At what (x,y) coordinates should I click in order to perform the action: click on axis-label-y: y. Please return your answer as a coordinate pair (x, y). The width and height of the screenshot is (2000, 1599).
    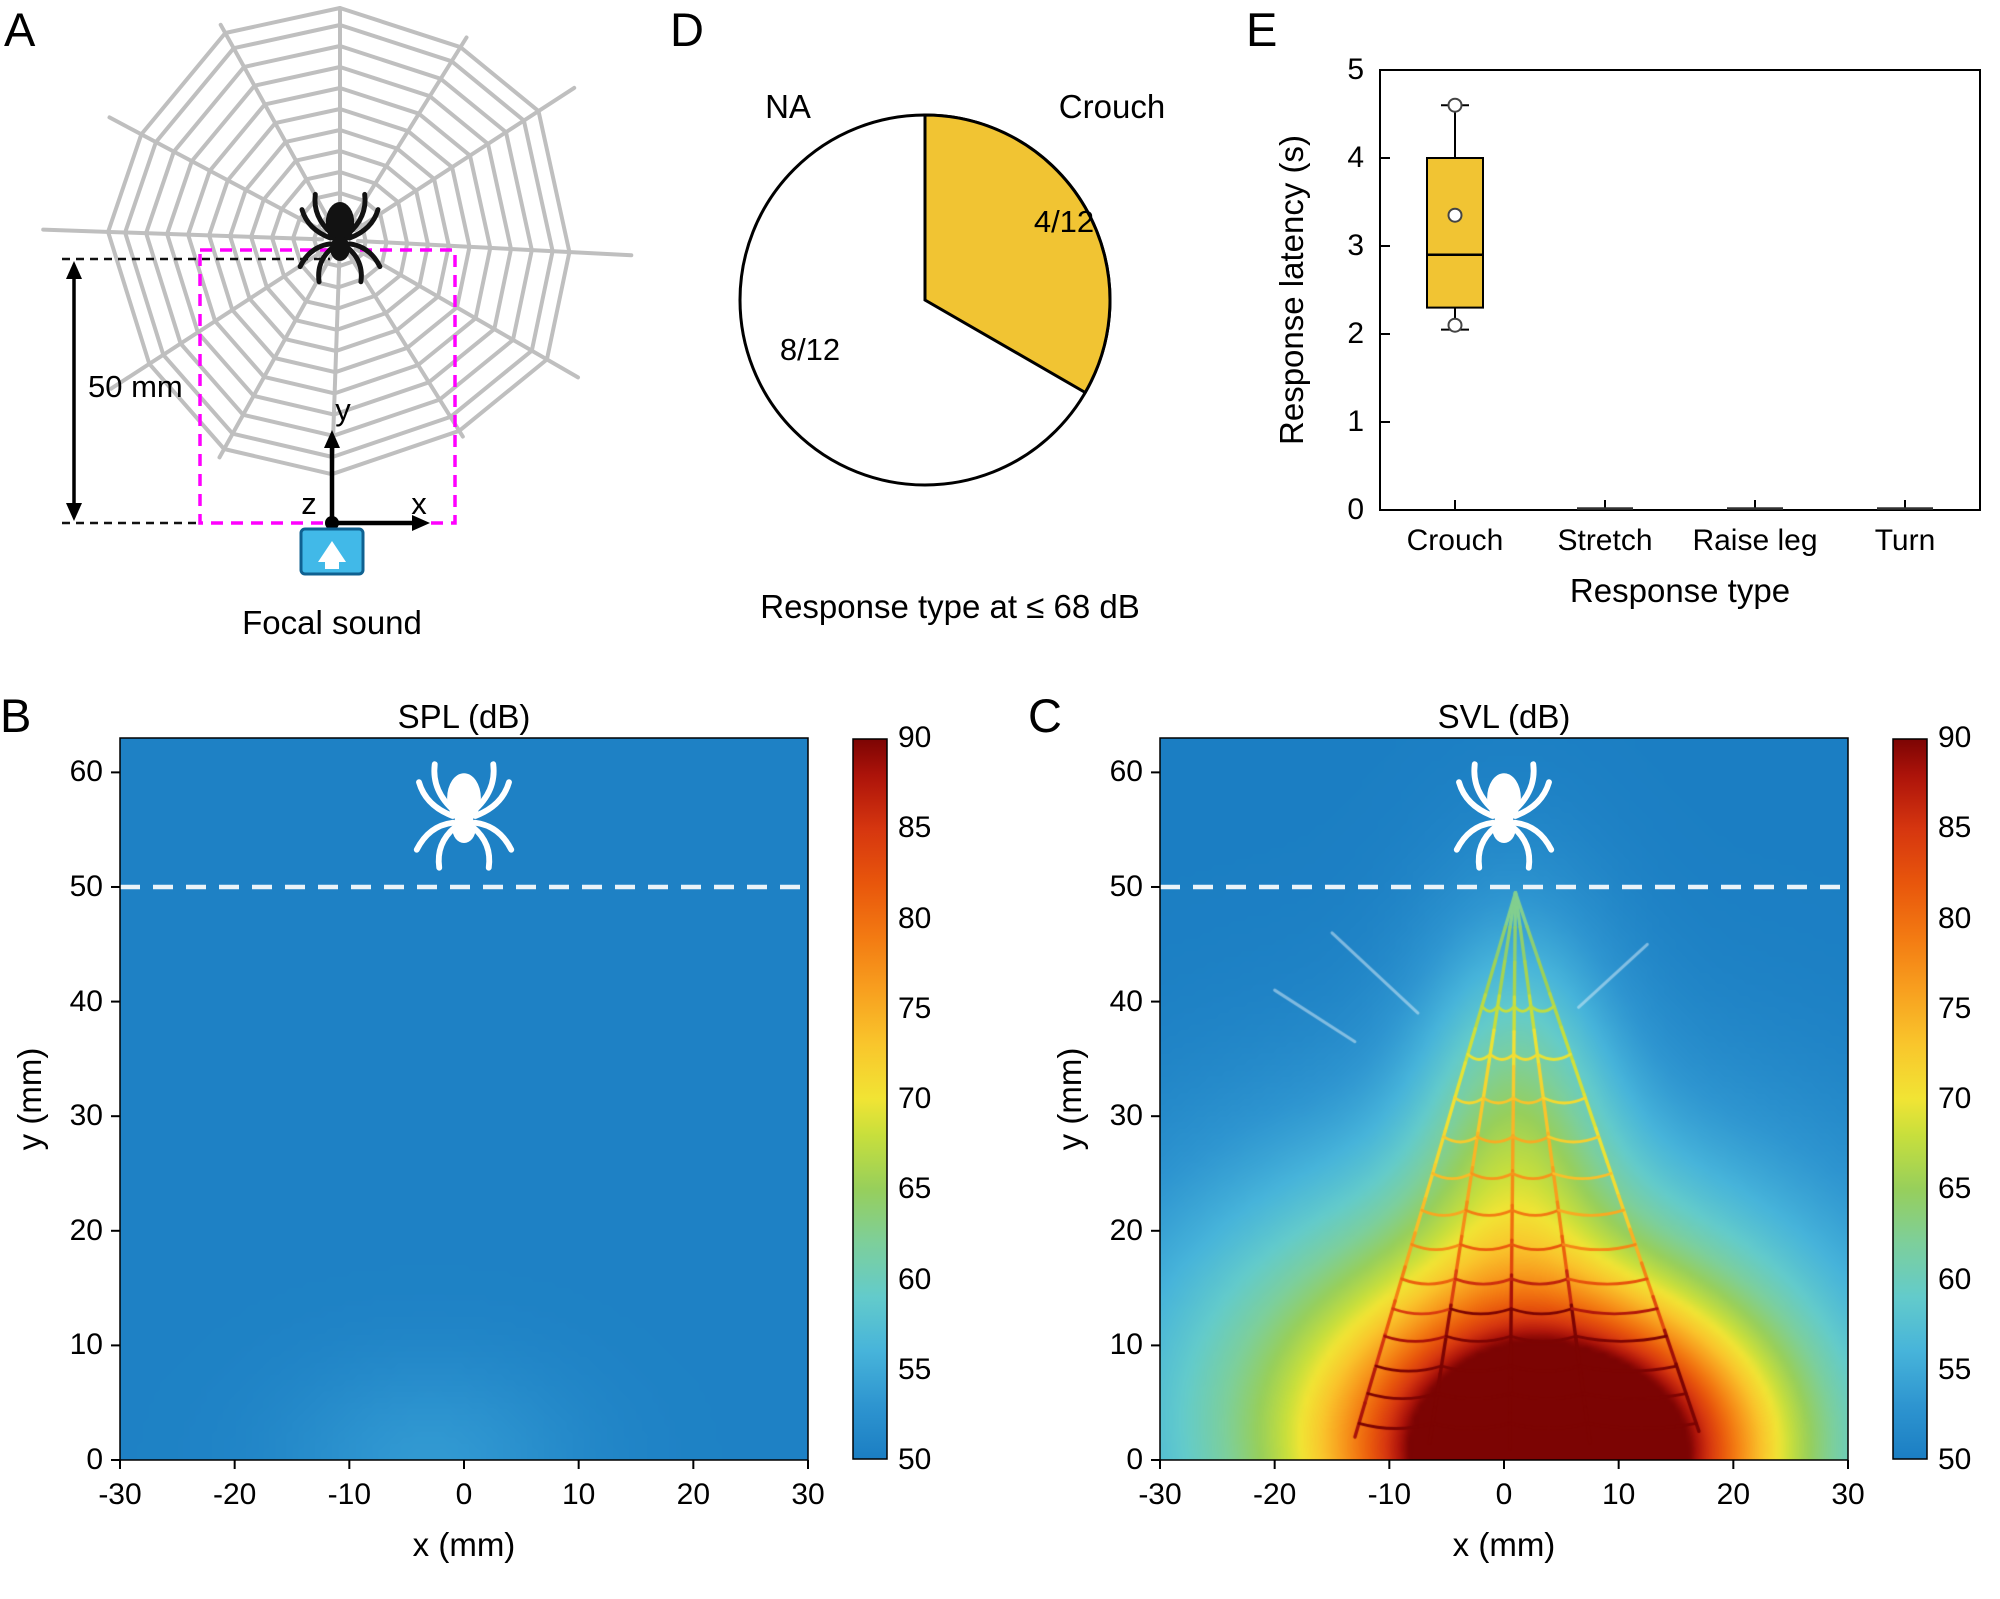
    Looking at the image, I should click on (343, 409).